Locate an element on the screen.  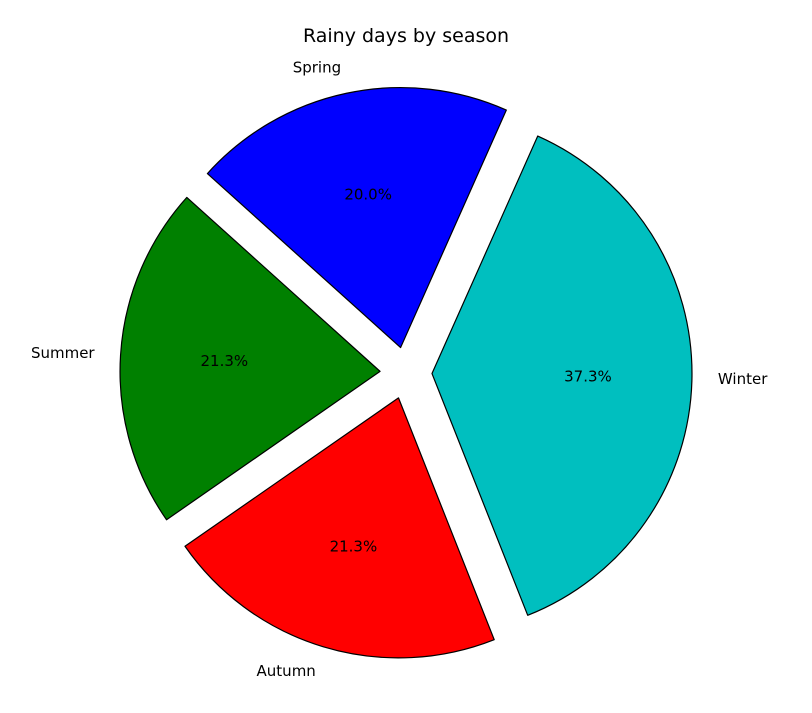
pie-slice-spring is located at coordinates (356, 218).